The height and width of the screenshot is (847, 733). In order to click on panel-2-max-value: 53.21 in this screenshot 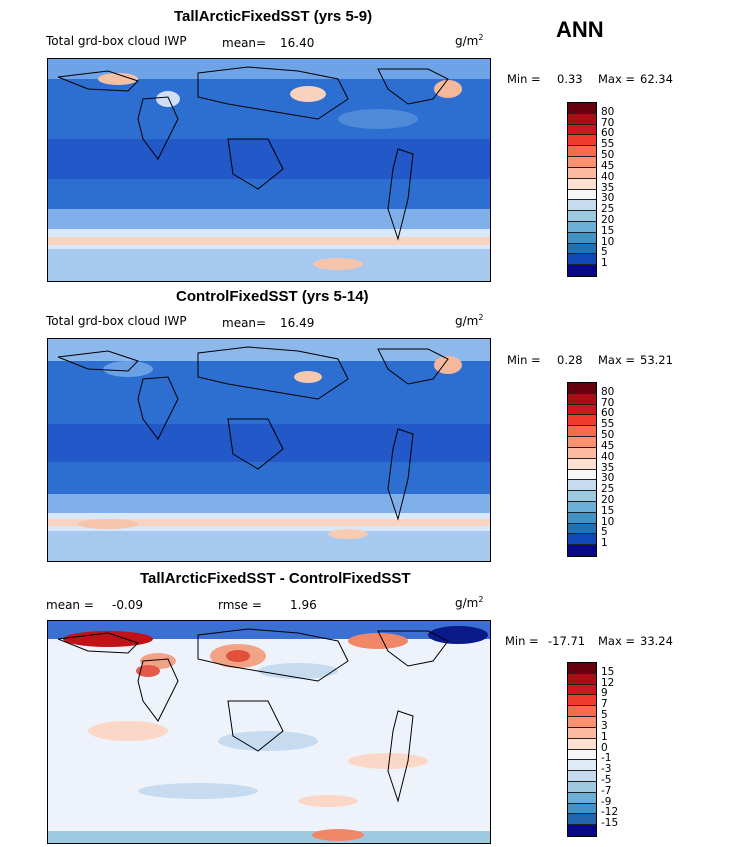, I will do `click(656, 360)`.